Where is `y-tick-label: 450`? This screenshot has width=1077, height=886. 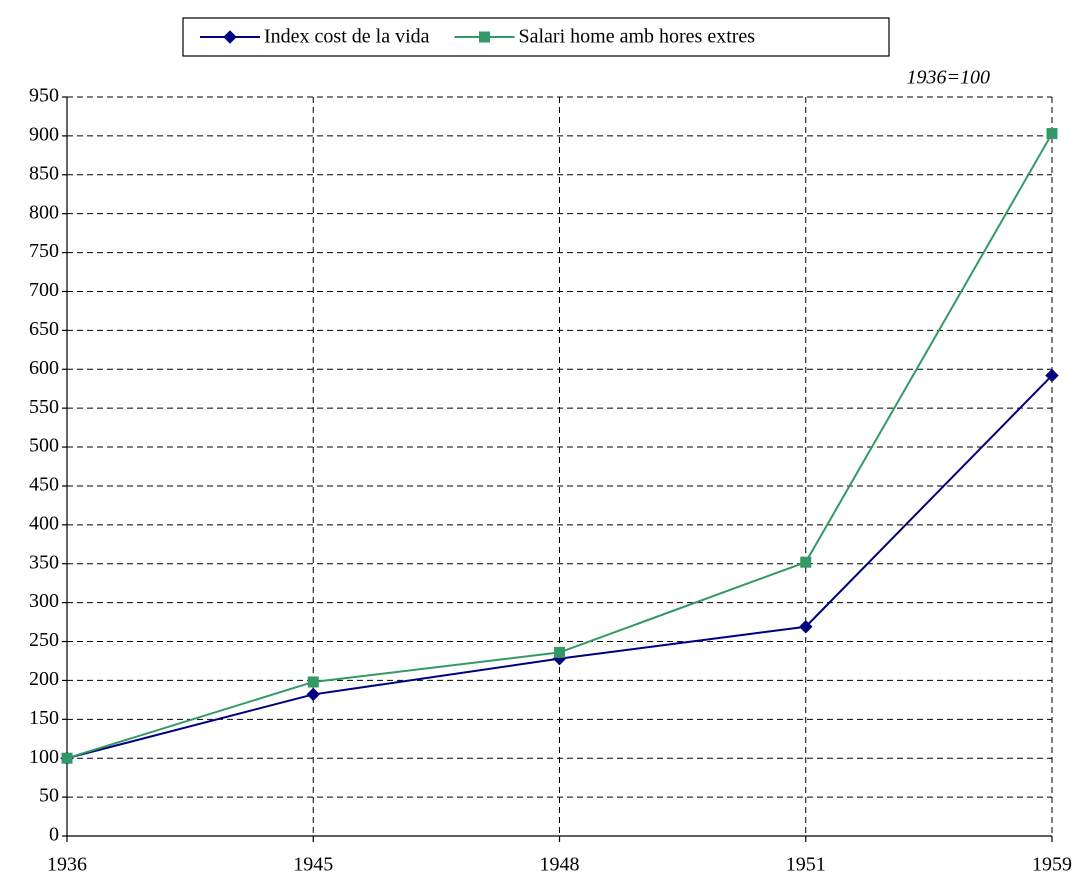 y-tick-label: 450 is located at coordinates (44, 485).